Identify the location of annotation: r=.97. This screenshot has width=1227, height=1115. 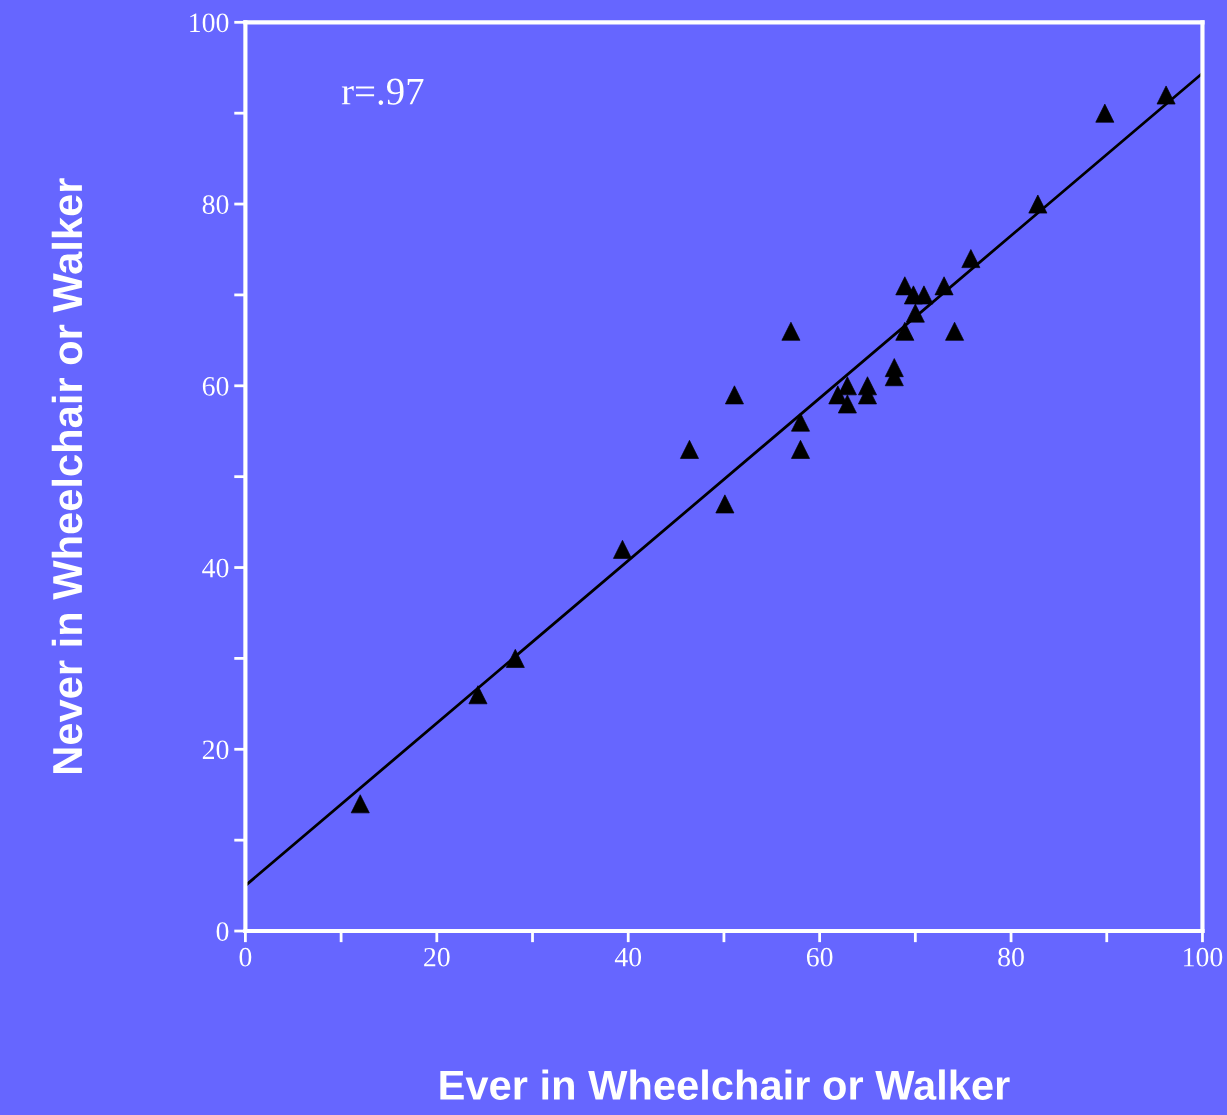
(382, 91).